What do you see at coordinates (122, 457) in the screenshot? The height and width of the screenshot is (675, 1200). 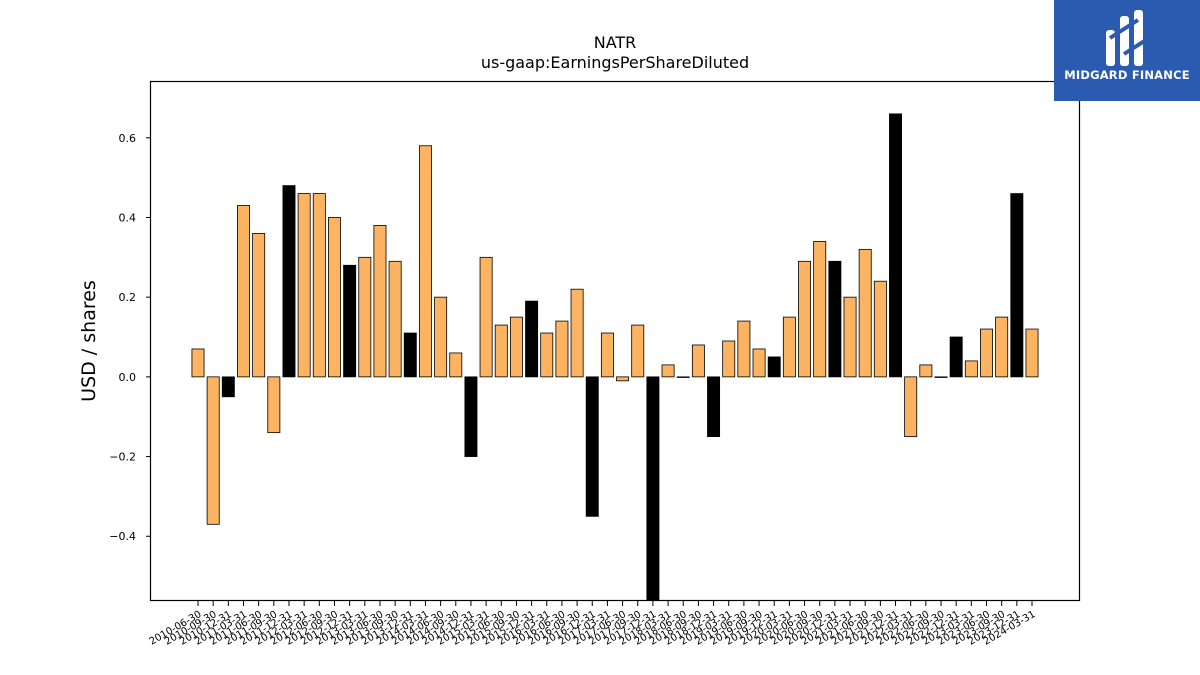 I see `y-tick-label: −0.2` at bounding box center [122, 457].